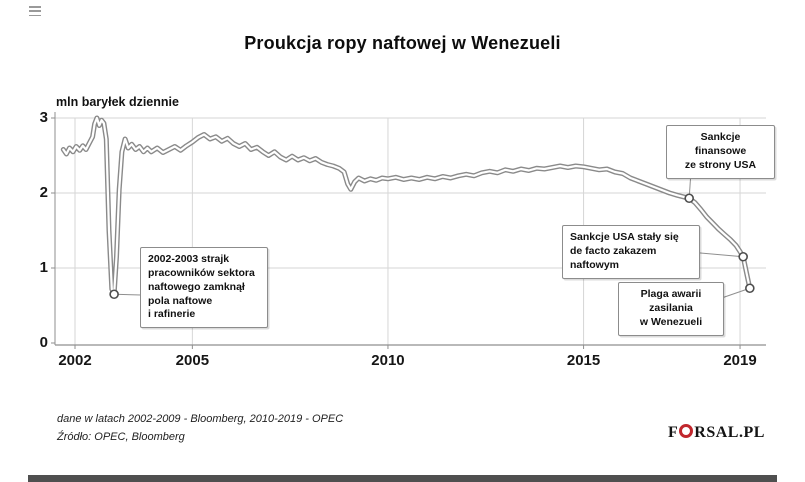  What do you see at coordinates (720, 137) in the screenshot?
I see `annotation-text: Sankcje` at bounding box center [720, 137].